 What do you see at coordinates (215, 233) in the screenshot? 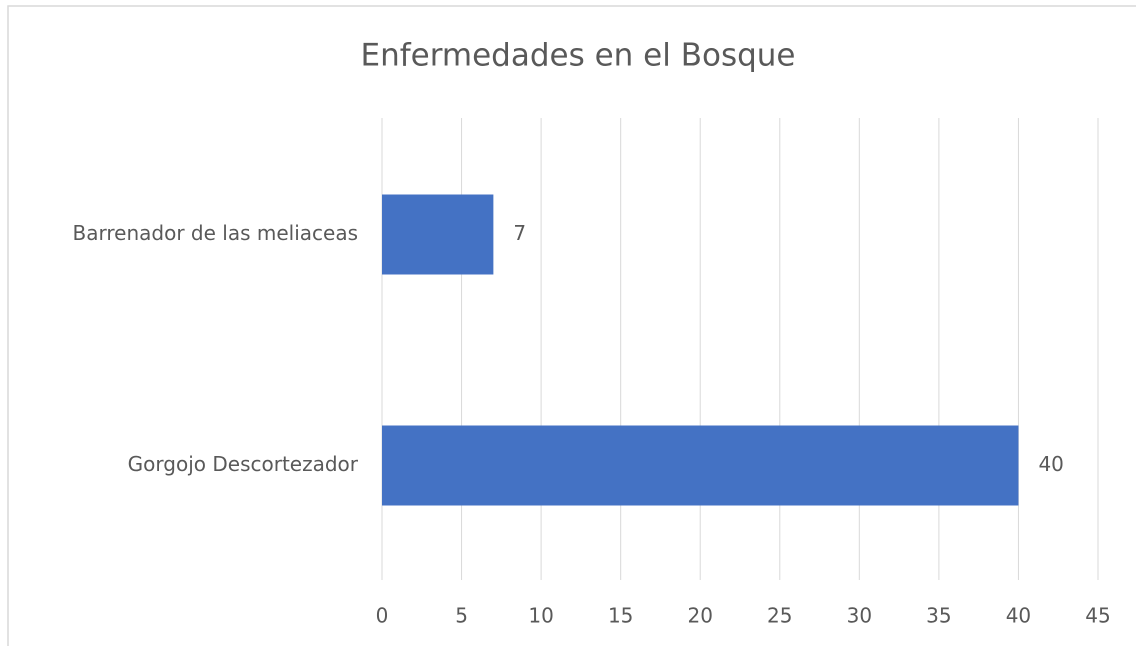
I see `y-tick-label: Barrenador de las meliaceas` at bounding box center [215, 233].